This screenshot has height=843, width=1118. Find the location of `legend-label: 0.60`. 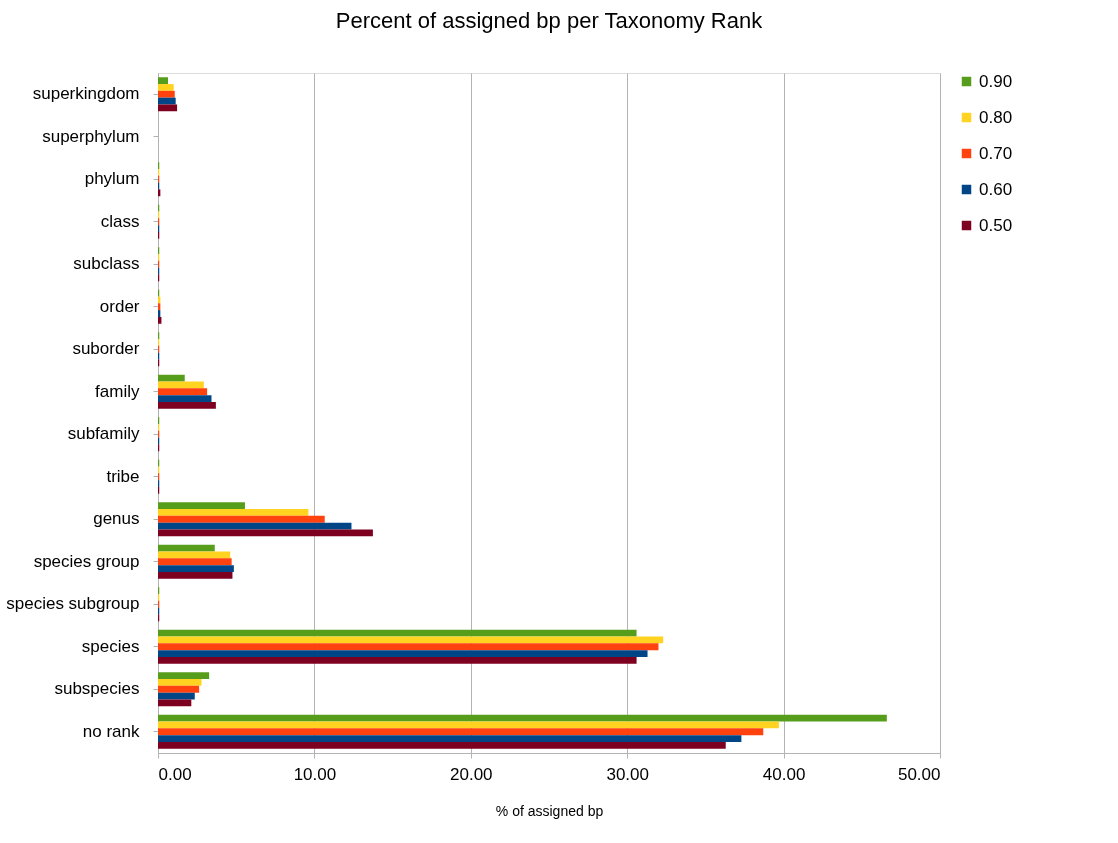

legend-label: 0.60 is located at coordinates (996, 189).